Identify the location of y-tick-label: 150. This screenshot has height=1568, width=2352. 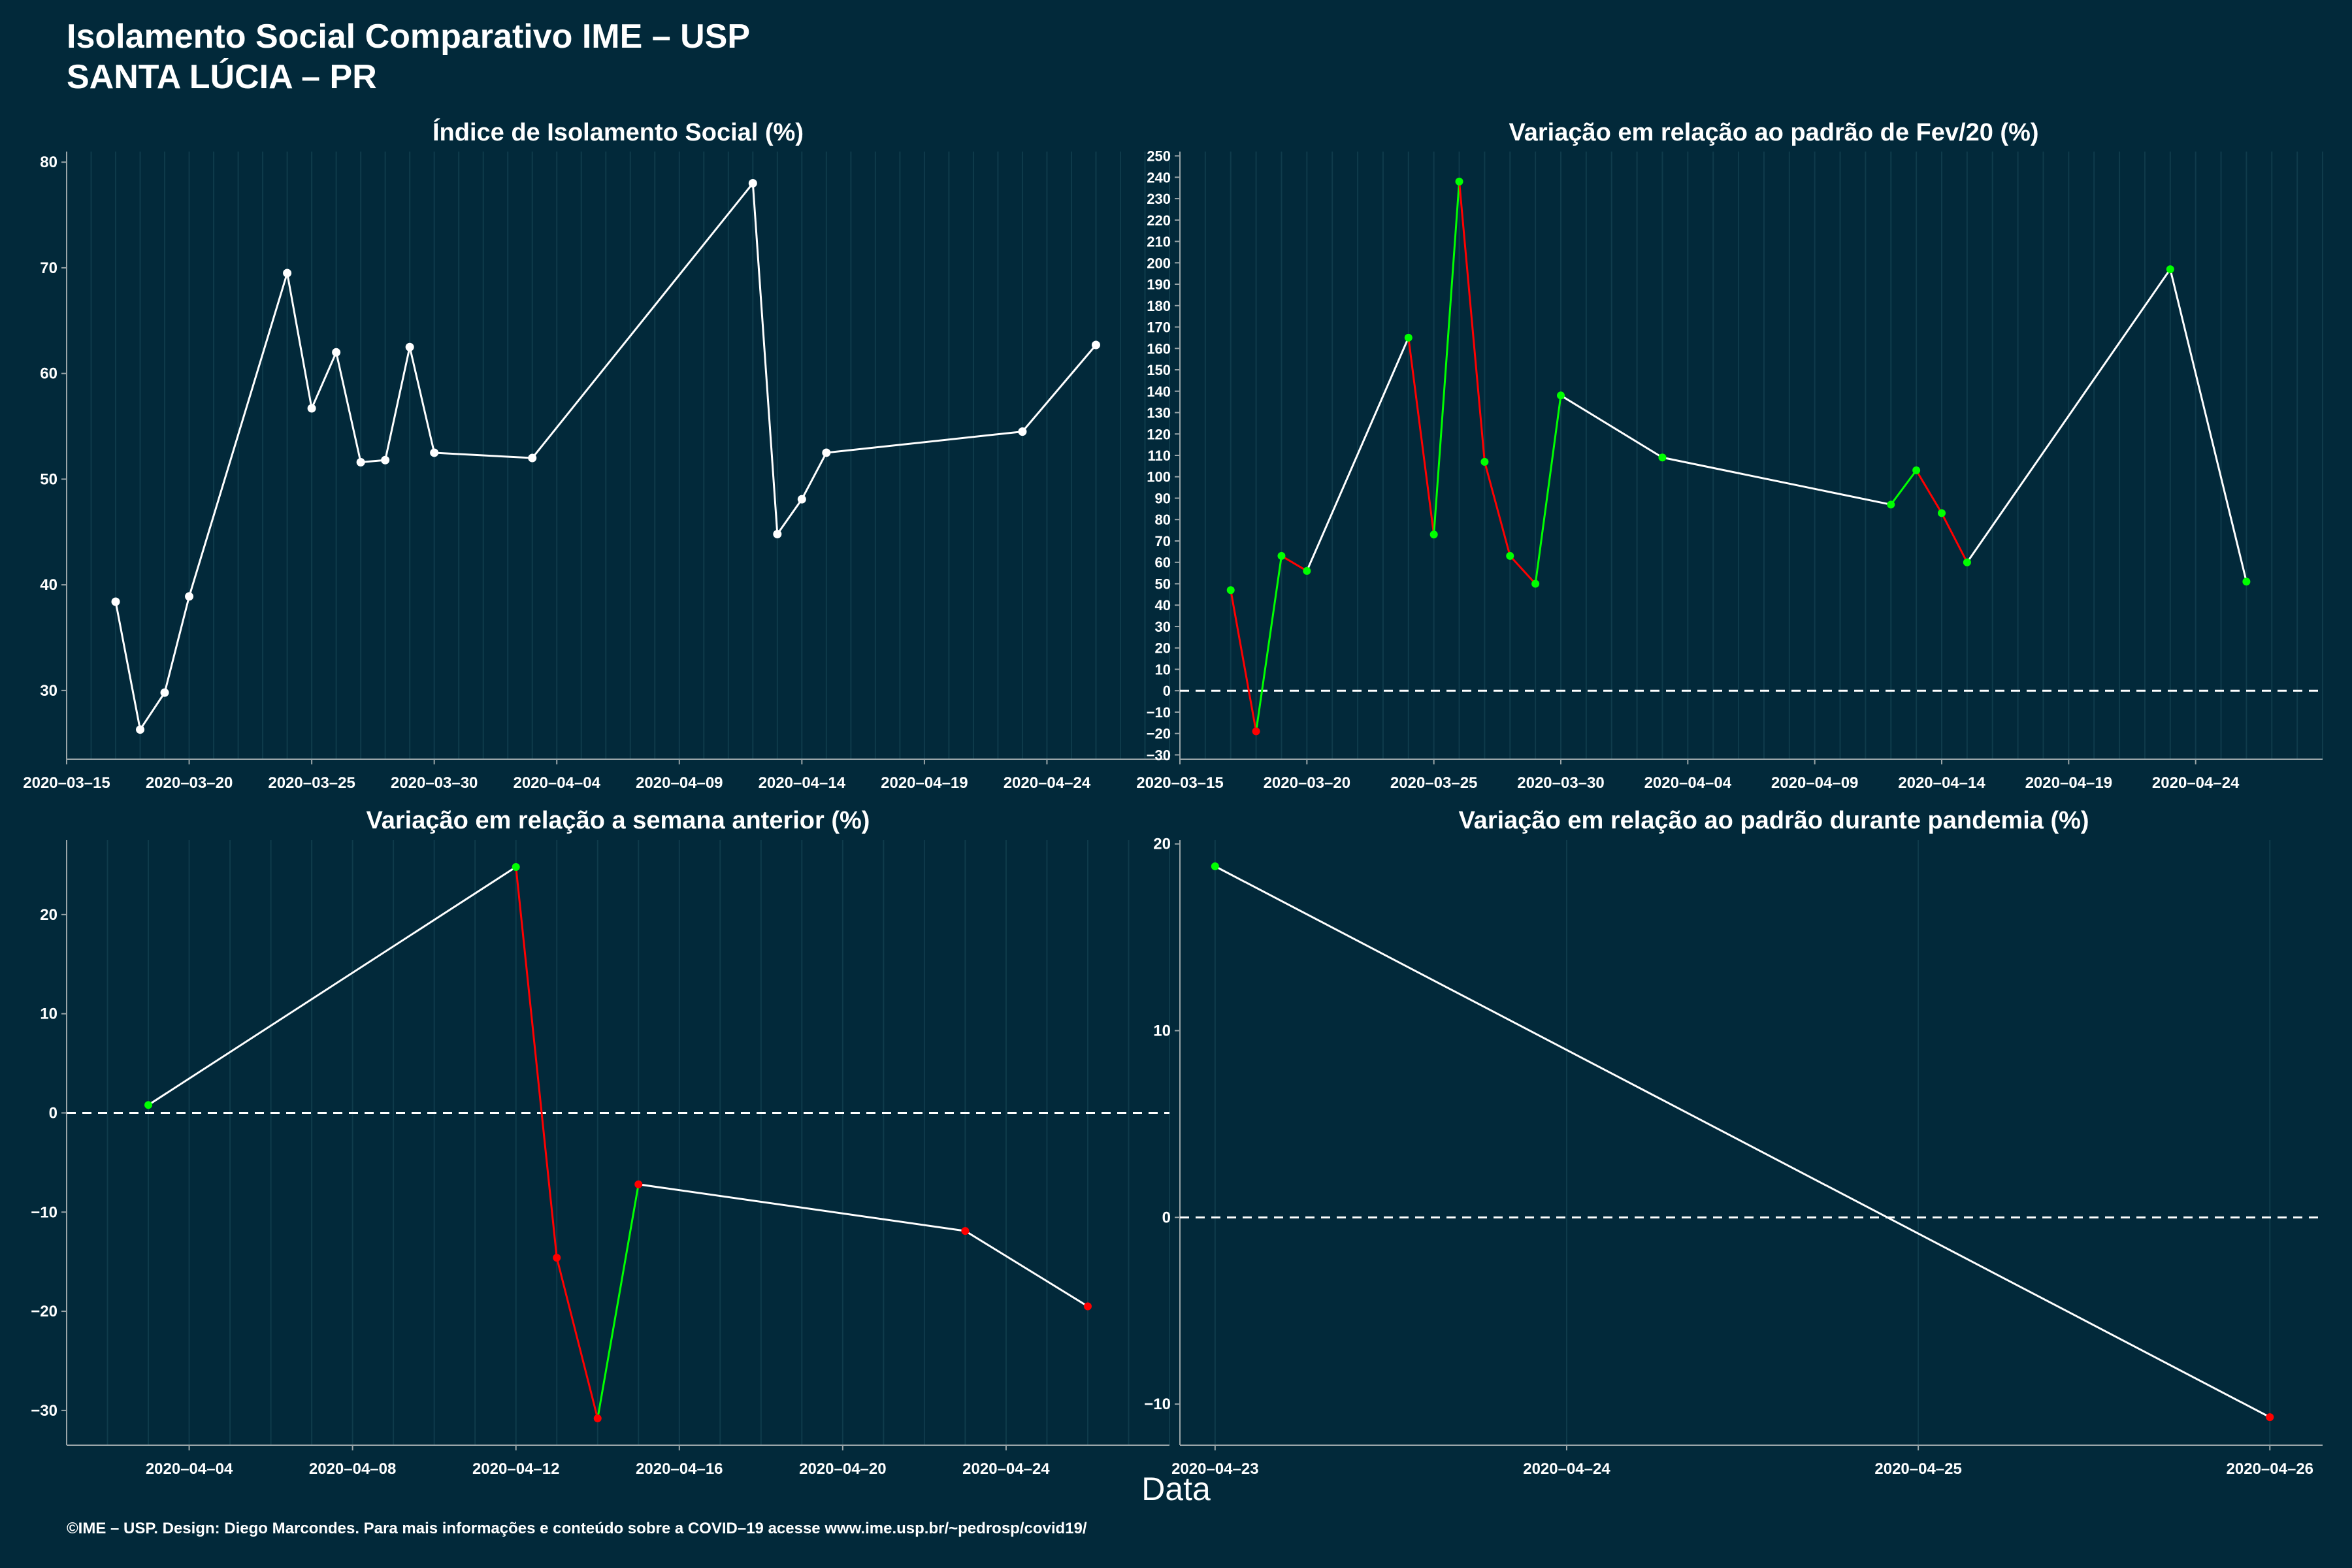
(1159, 370).